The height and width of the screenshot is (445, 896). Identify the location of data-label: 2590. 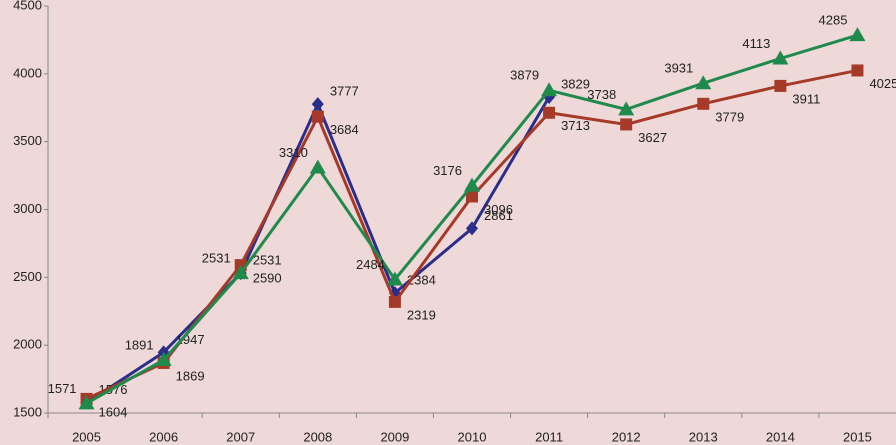
(267, 278).